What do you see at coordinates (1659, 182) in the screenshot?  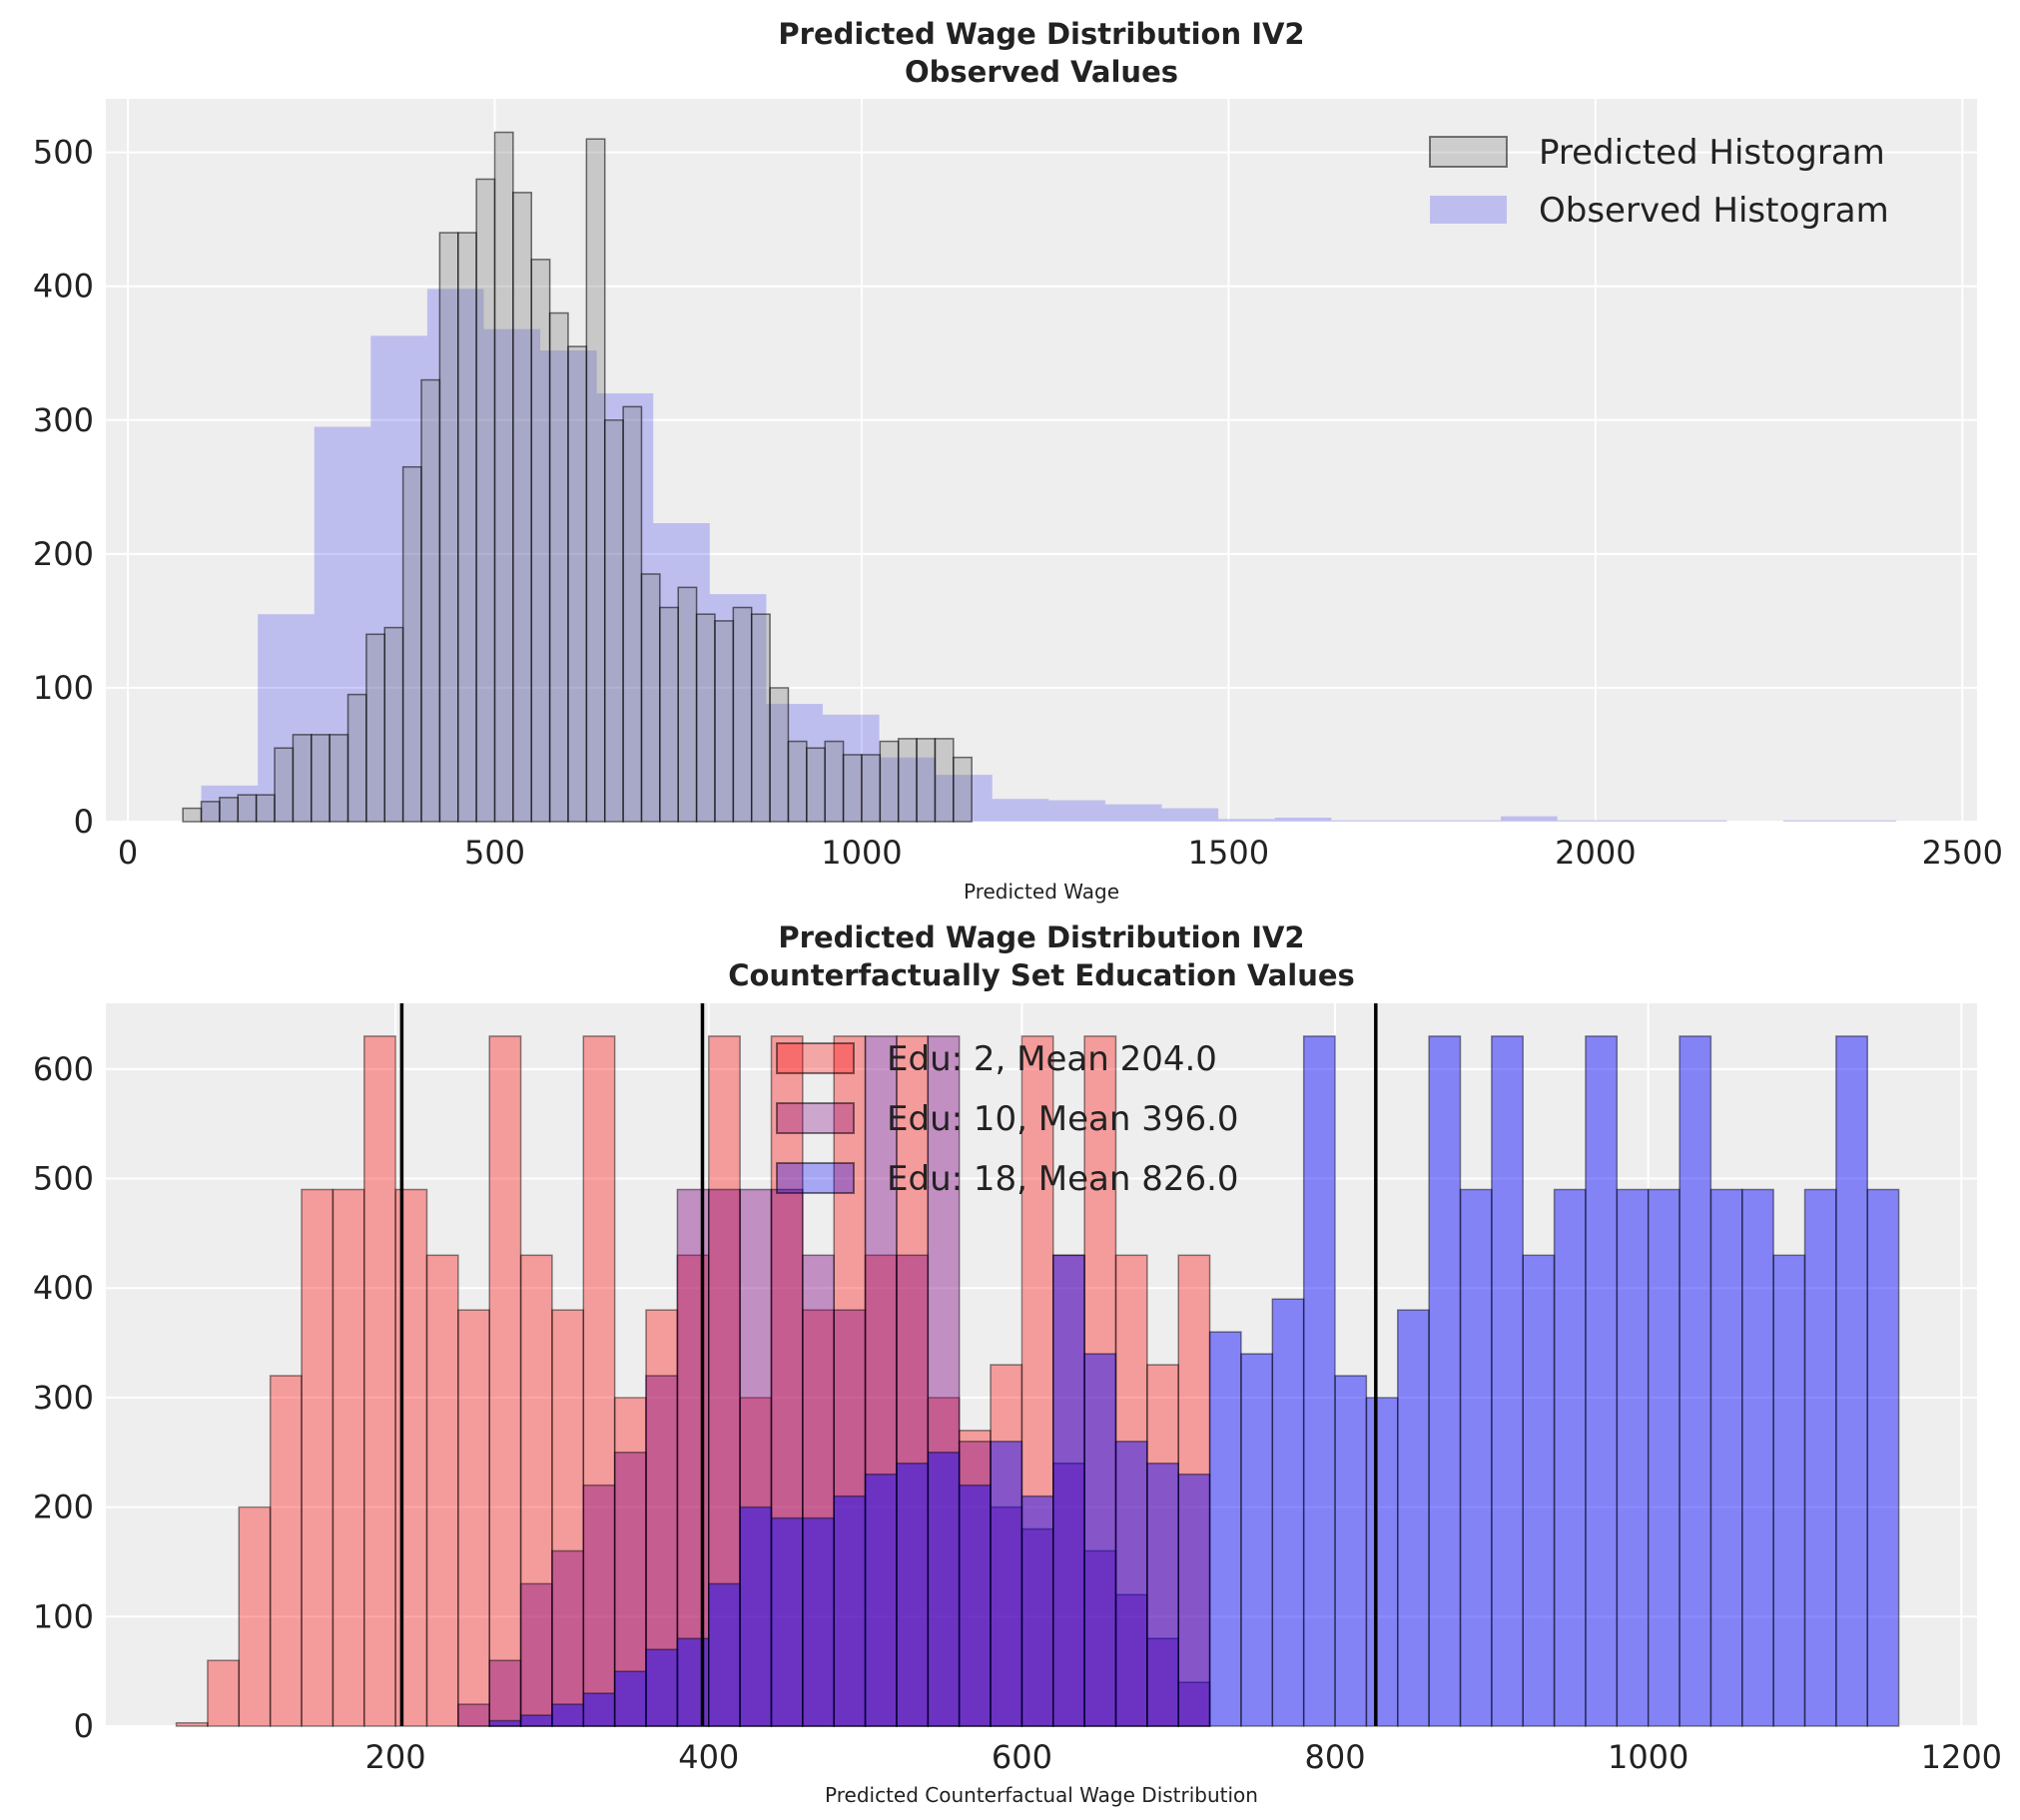 I see `top-legend: Predicted Histogram Observed Histogram` at bounding box center [1659, 182].